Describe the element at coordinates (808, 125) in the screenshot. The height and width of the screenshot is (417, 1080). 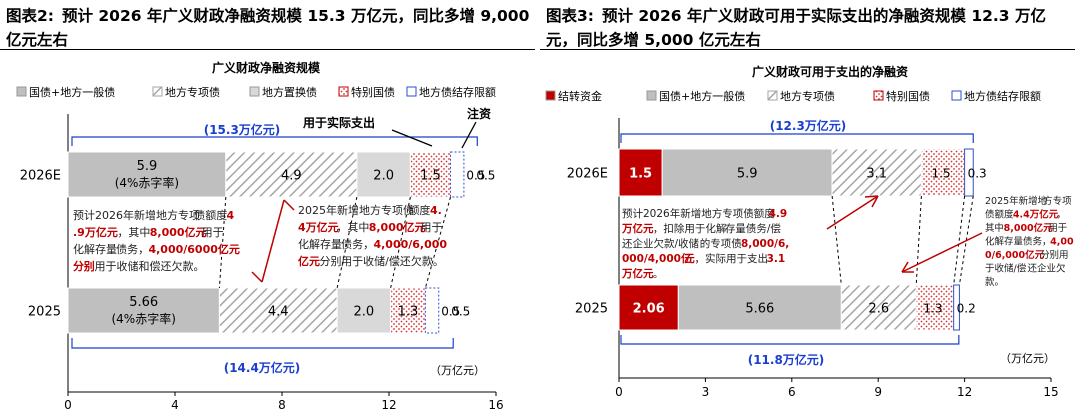
I see `total-label: (12.3万亿元)` at that location.